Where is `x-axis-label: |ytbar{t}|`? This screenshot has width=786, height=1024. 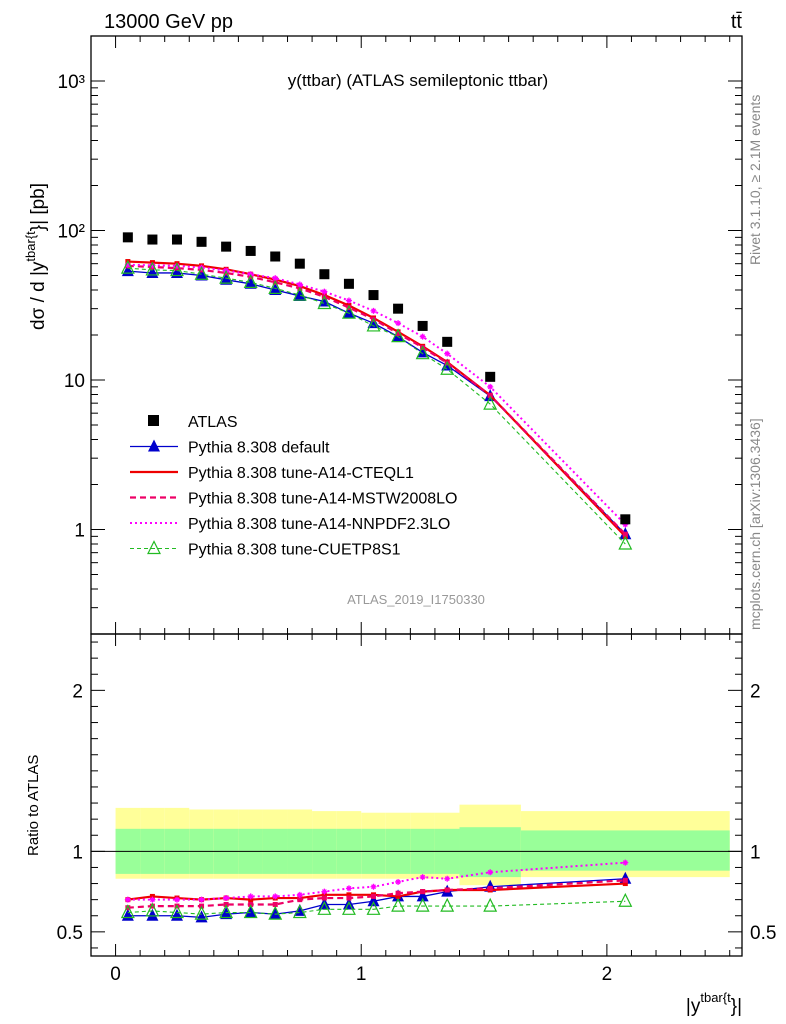 x-axis-label: |ytbar{t}| is located at coordinates (714, 1003).